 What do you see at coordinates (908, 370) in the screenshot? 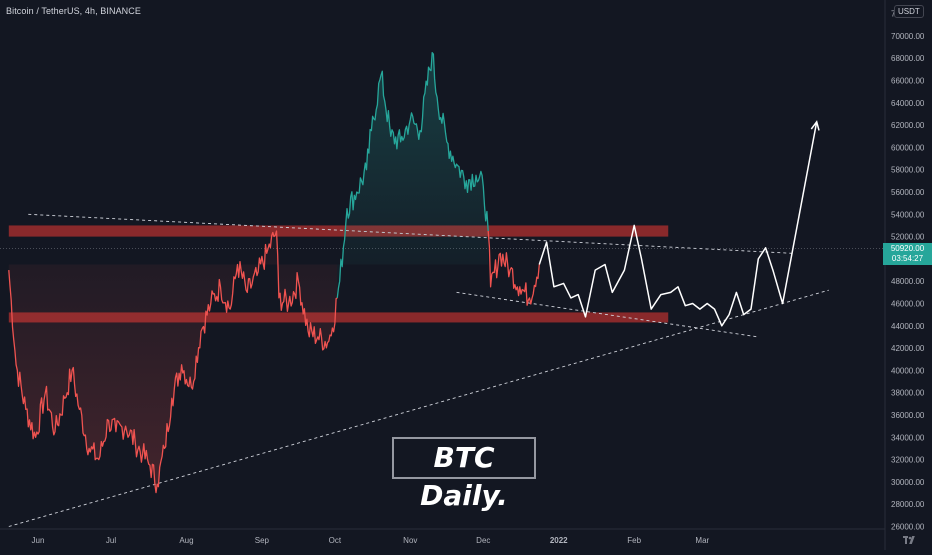
I see `y-tick-label: 40000.00` at bounding box center [908, 370].